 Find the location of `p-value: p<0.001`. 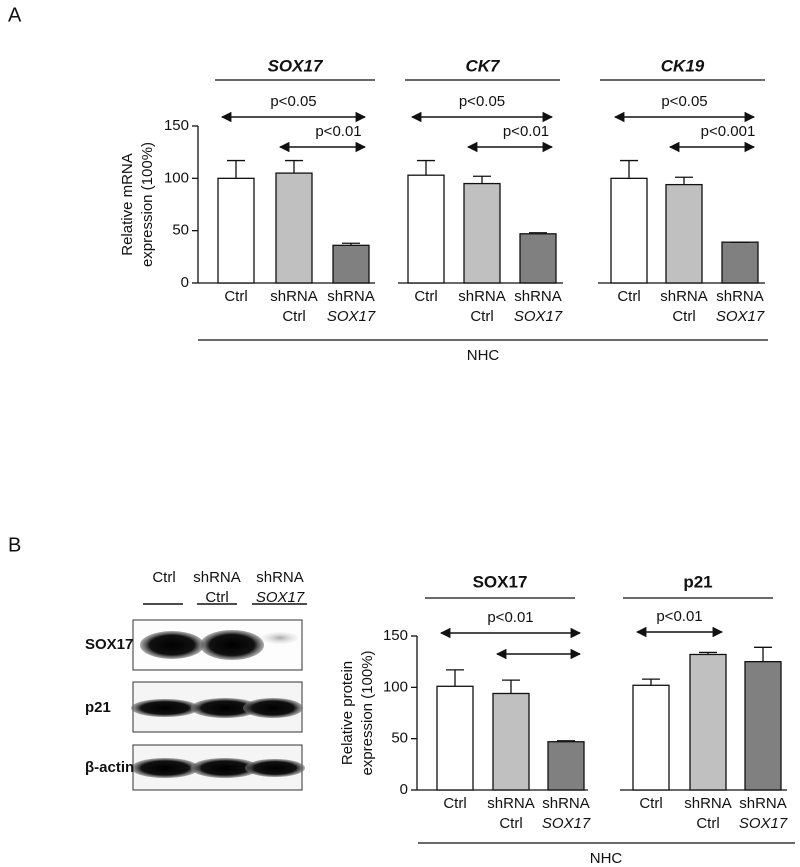

p-value: p<0.001 is located at coordinates (728, 131).